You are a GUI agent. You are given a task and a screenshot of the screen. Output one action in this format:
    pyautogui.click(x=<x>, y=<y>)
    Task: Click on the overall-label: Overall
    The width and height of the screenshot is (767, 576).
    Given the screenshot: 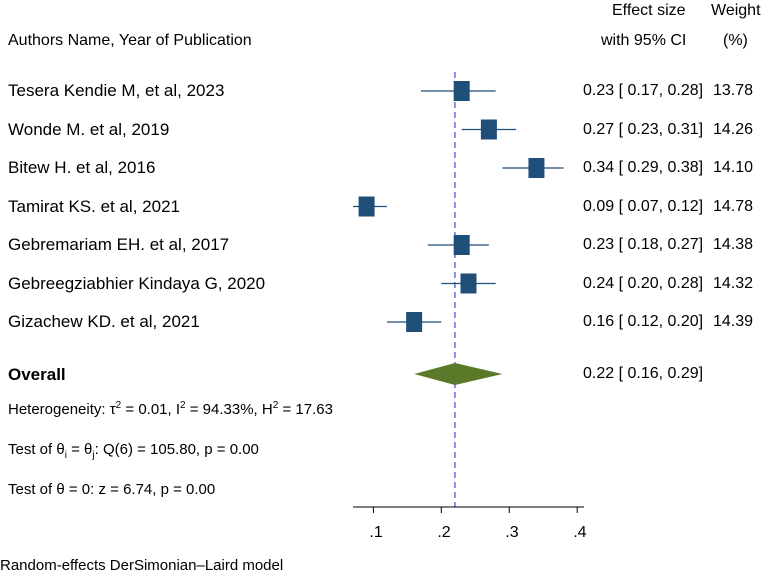 What is the action you would take?
    pyautogui.click(x=37, y=374)
    